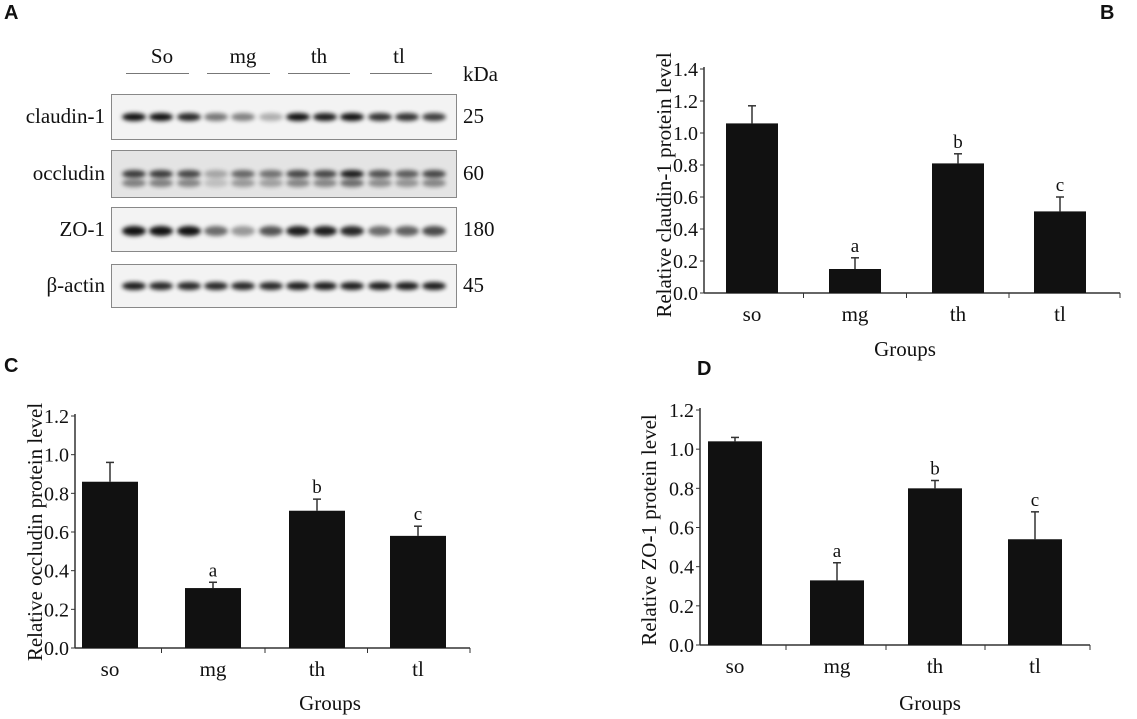 The height and width of the screenshot is (719, 1137). I want to click on kda-value: 25, so click(473, 116).